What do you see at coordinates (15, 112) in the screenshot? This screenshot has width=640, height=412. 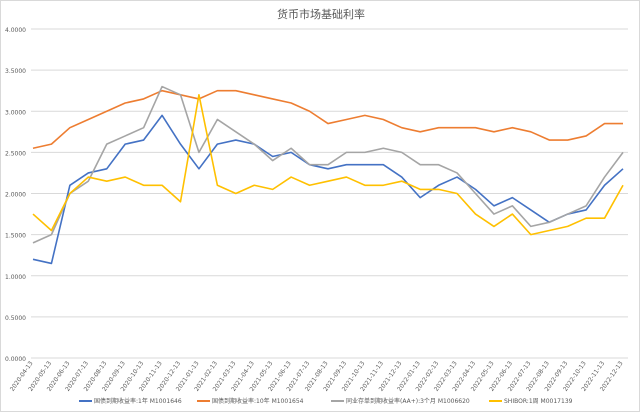 I see `y-tick-label: 3.0000` at bounding box center [15, 112].